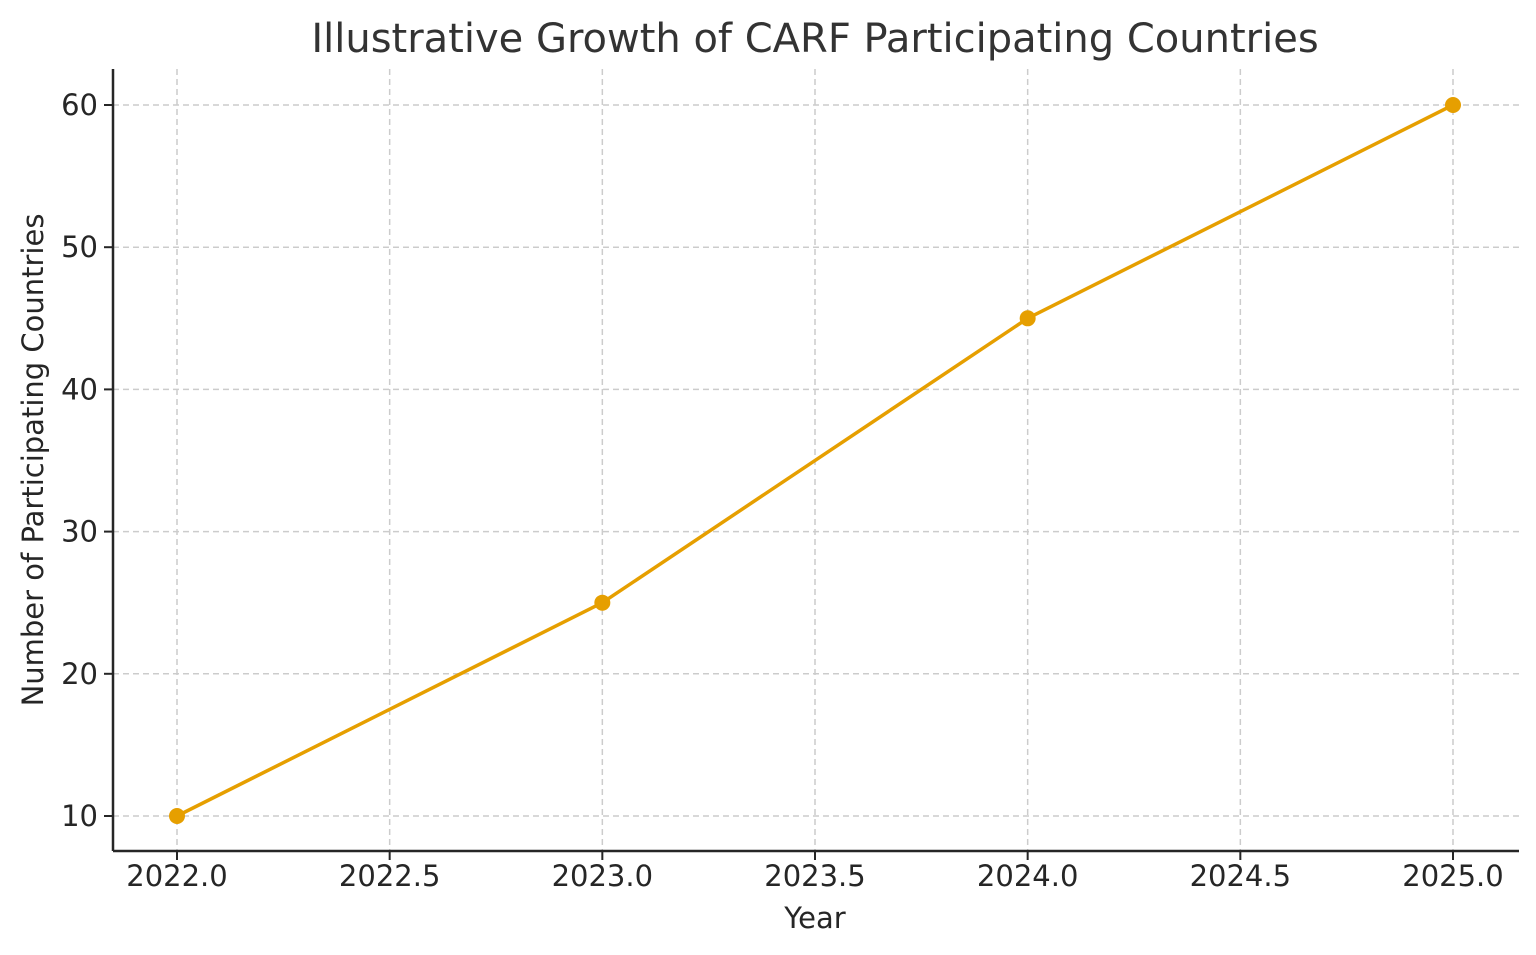  I want to click on y-tick-label: 30, so click(79, 532).